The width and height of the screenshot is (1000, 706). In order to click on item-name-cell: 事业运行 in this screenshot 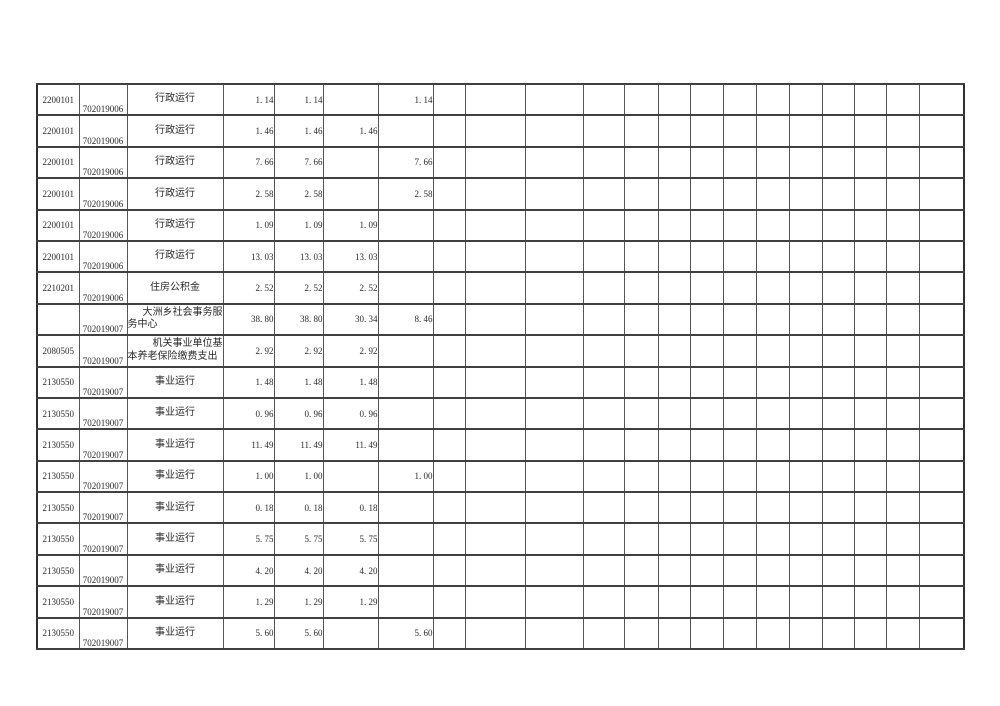, I will do `click(175, 602)`.